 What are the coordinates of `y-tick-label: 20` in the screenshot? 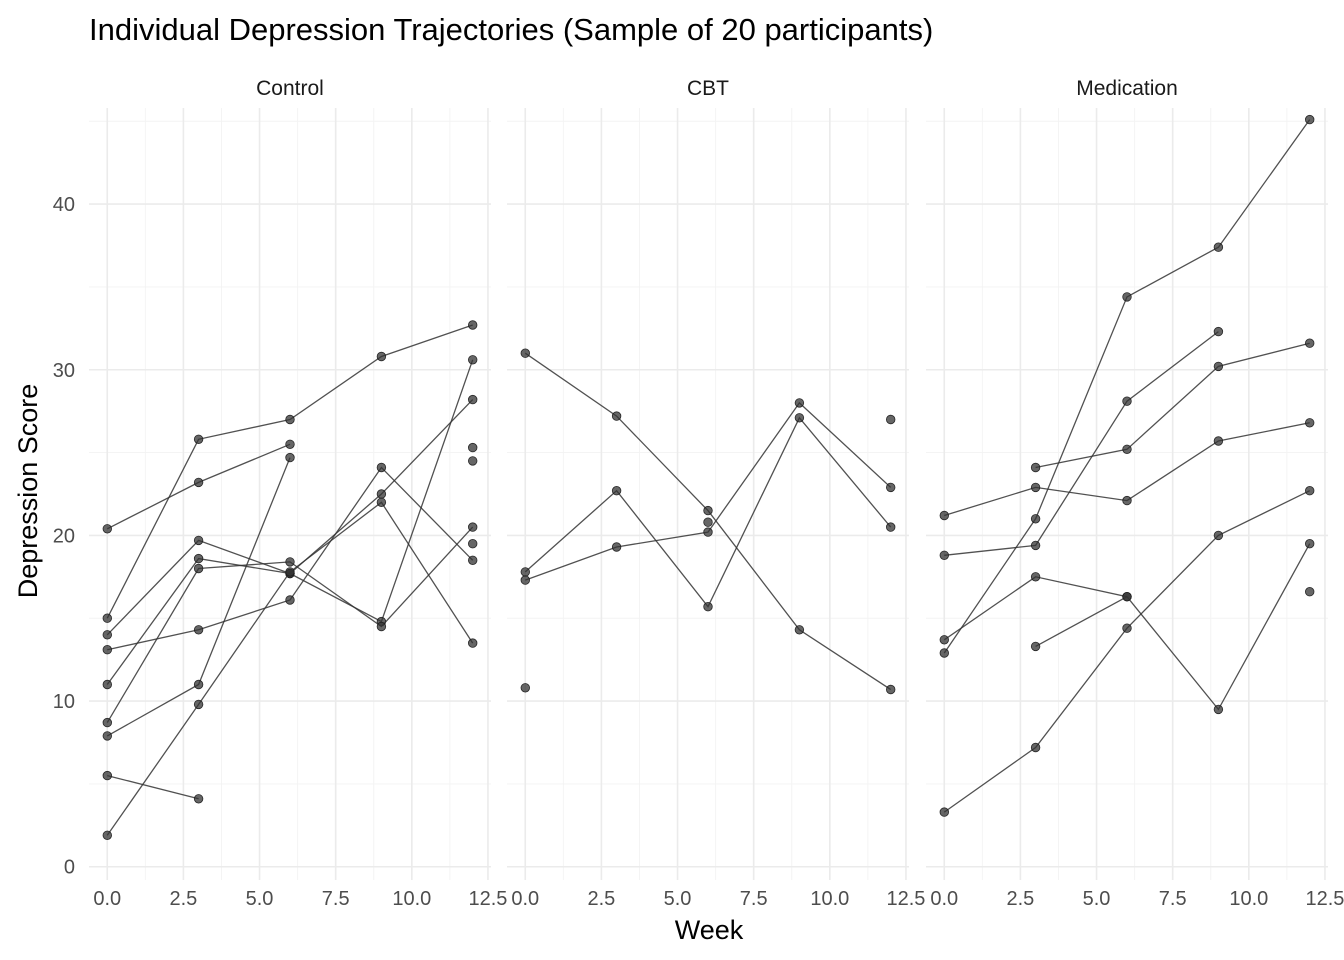 It's located at (64, 536).